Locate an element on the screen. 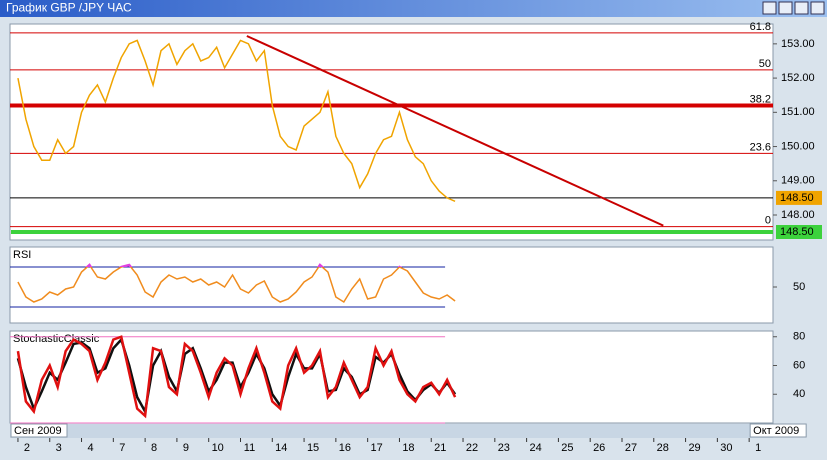 The width and height of the screenshot is (827, 460). ask-tag-label: 148.50 is located at coordinates (797, 232).